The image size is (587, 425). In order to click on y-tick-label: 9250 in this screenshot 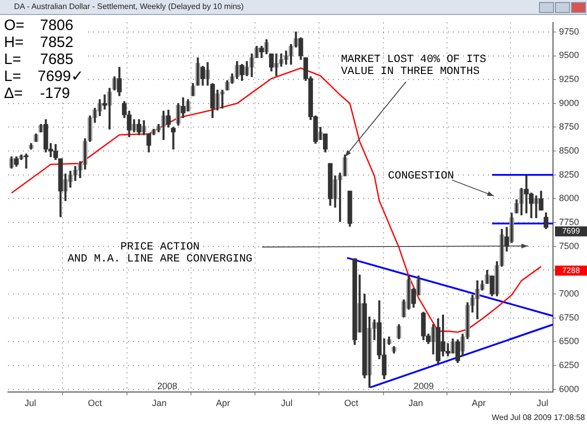, I will do `click(569, 79)`.